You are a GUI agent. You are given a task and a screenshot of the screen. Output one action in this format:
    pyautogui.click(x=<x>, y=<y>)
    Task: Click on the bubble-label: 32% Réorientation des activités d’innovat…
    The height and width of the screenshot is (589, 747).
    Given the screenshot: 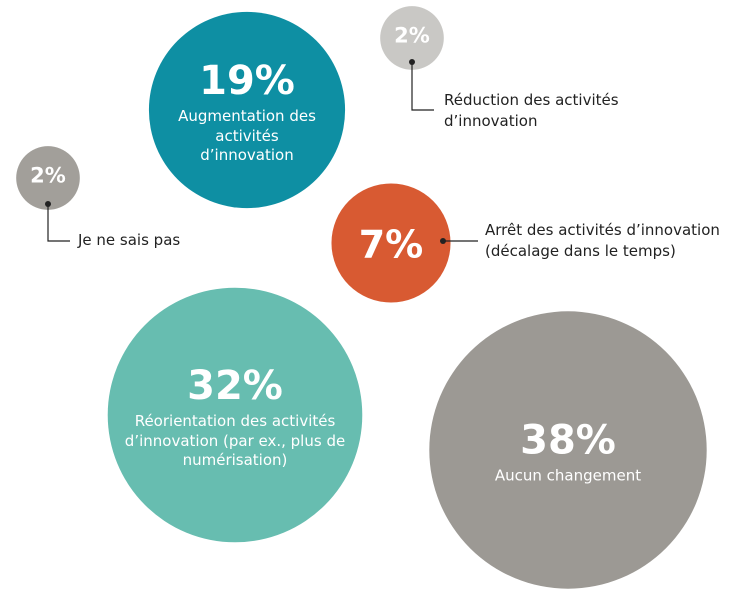 What is the action you would take?
    pyautogui.click(x=235, y=415)
    